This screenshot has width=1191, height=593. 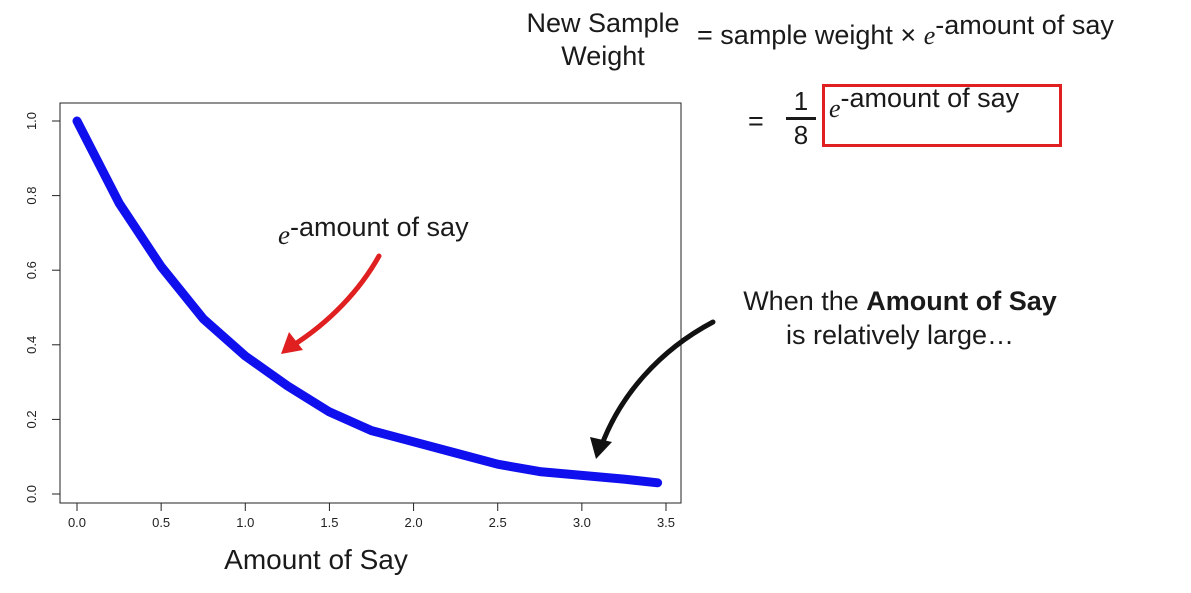 What do you see at coordinates (77, 522) in the screenshot?
I see `x-tick-label: 0.0` at bounding box center [77, 522].